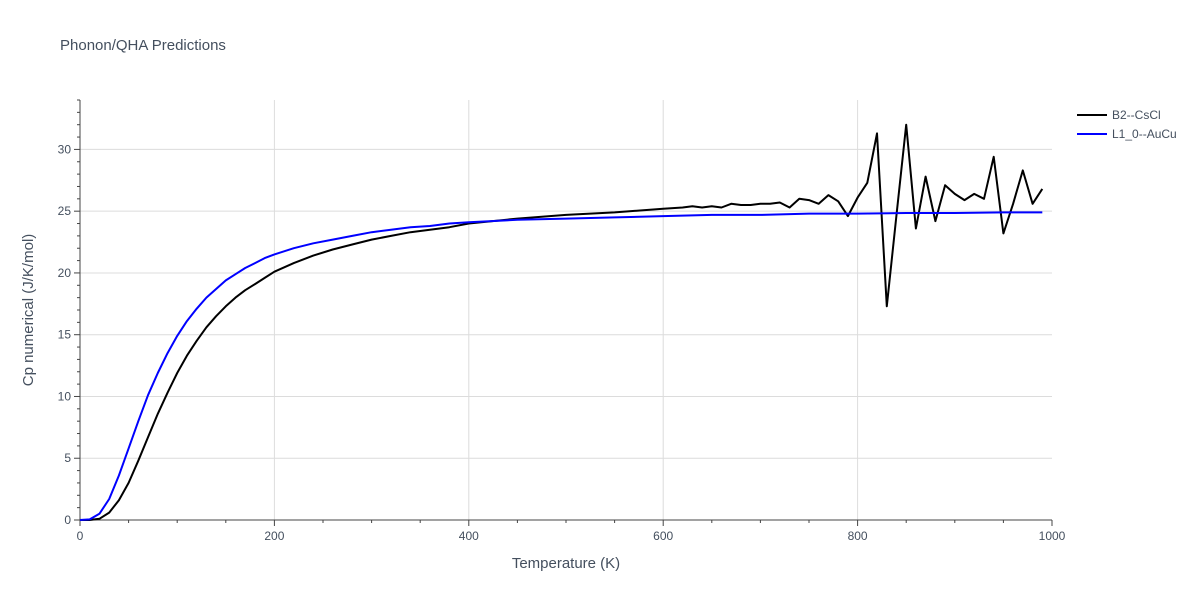 The width and height of the screenshot is (1200, 605). I want to click on x-tick-label: 800, so click(858, 536).